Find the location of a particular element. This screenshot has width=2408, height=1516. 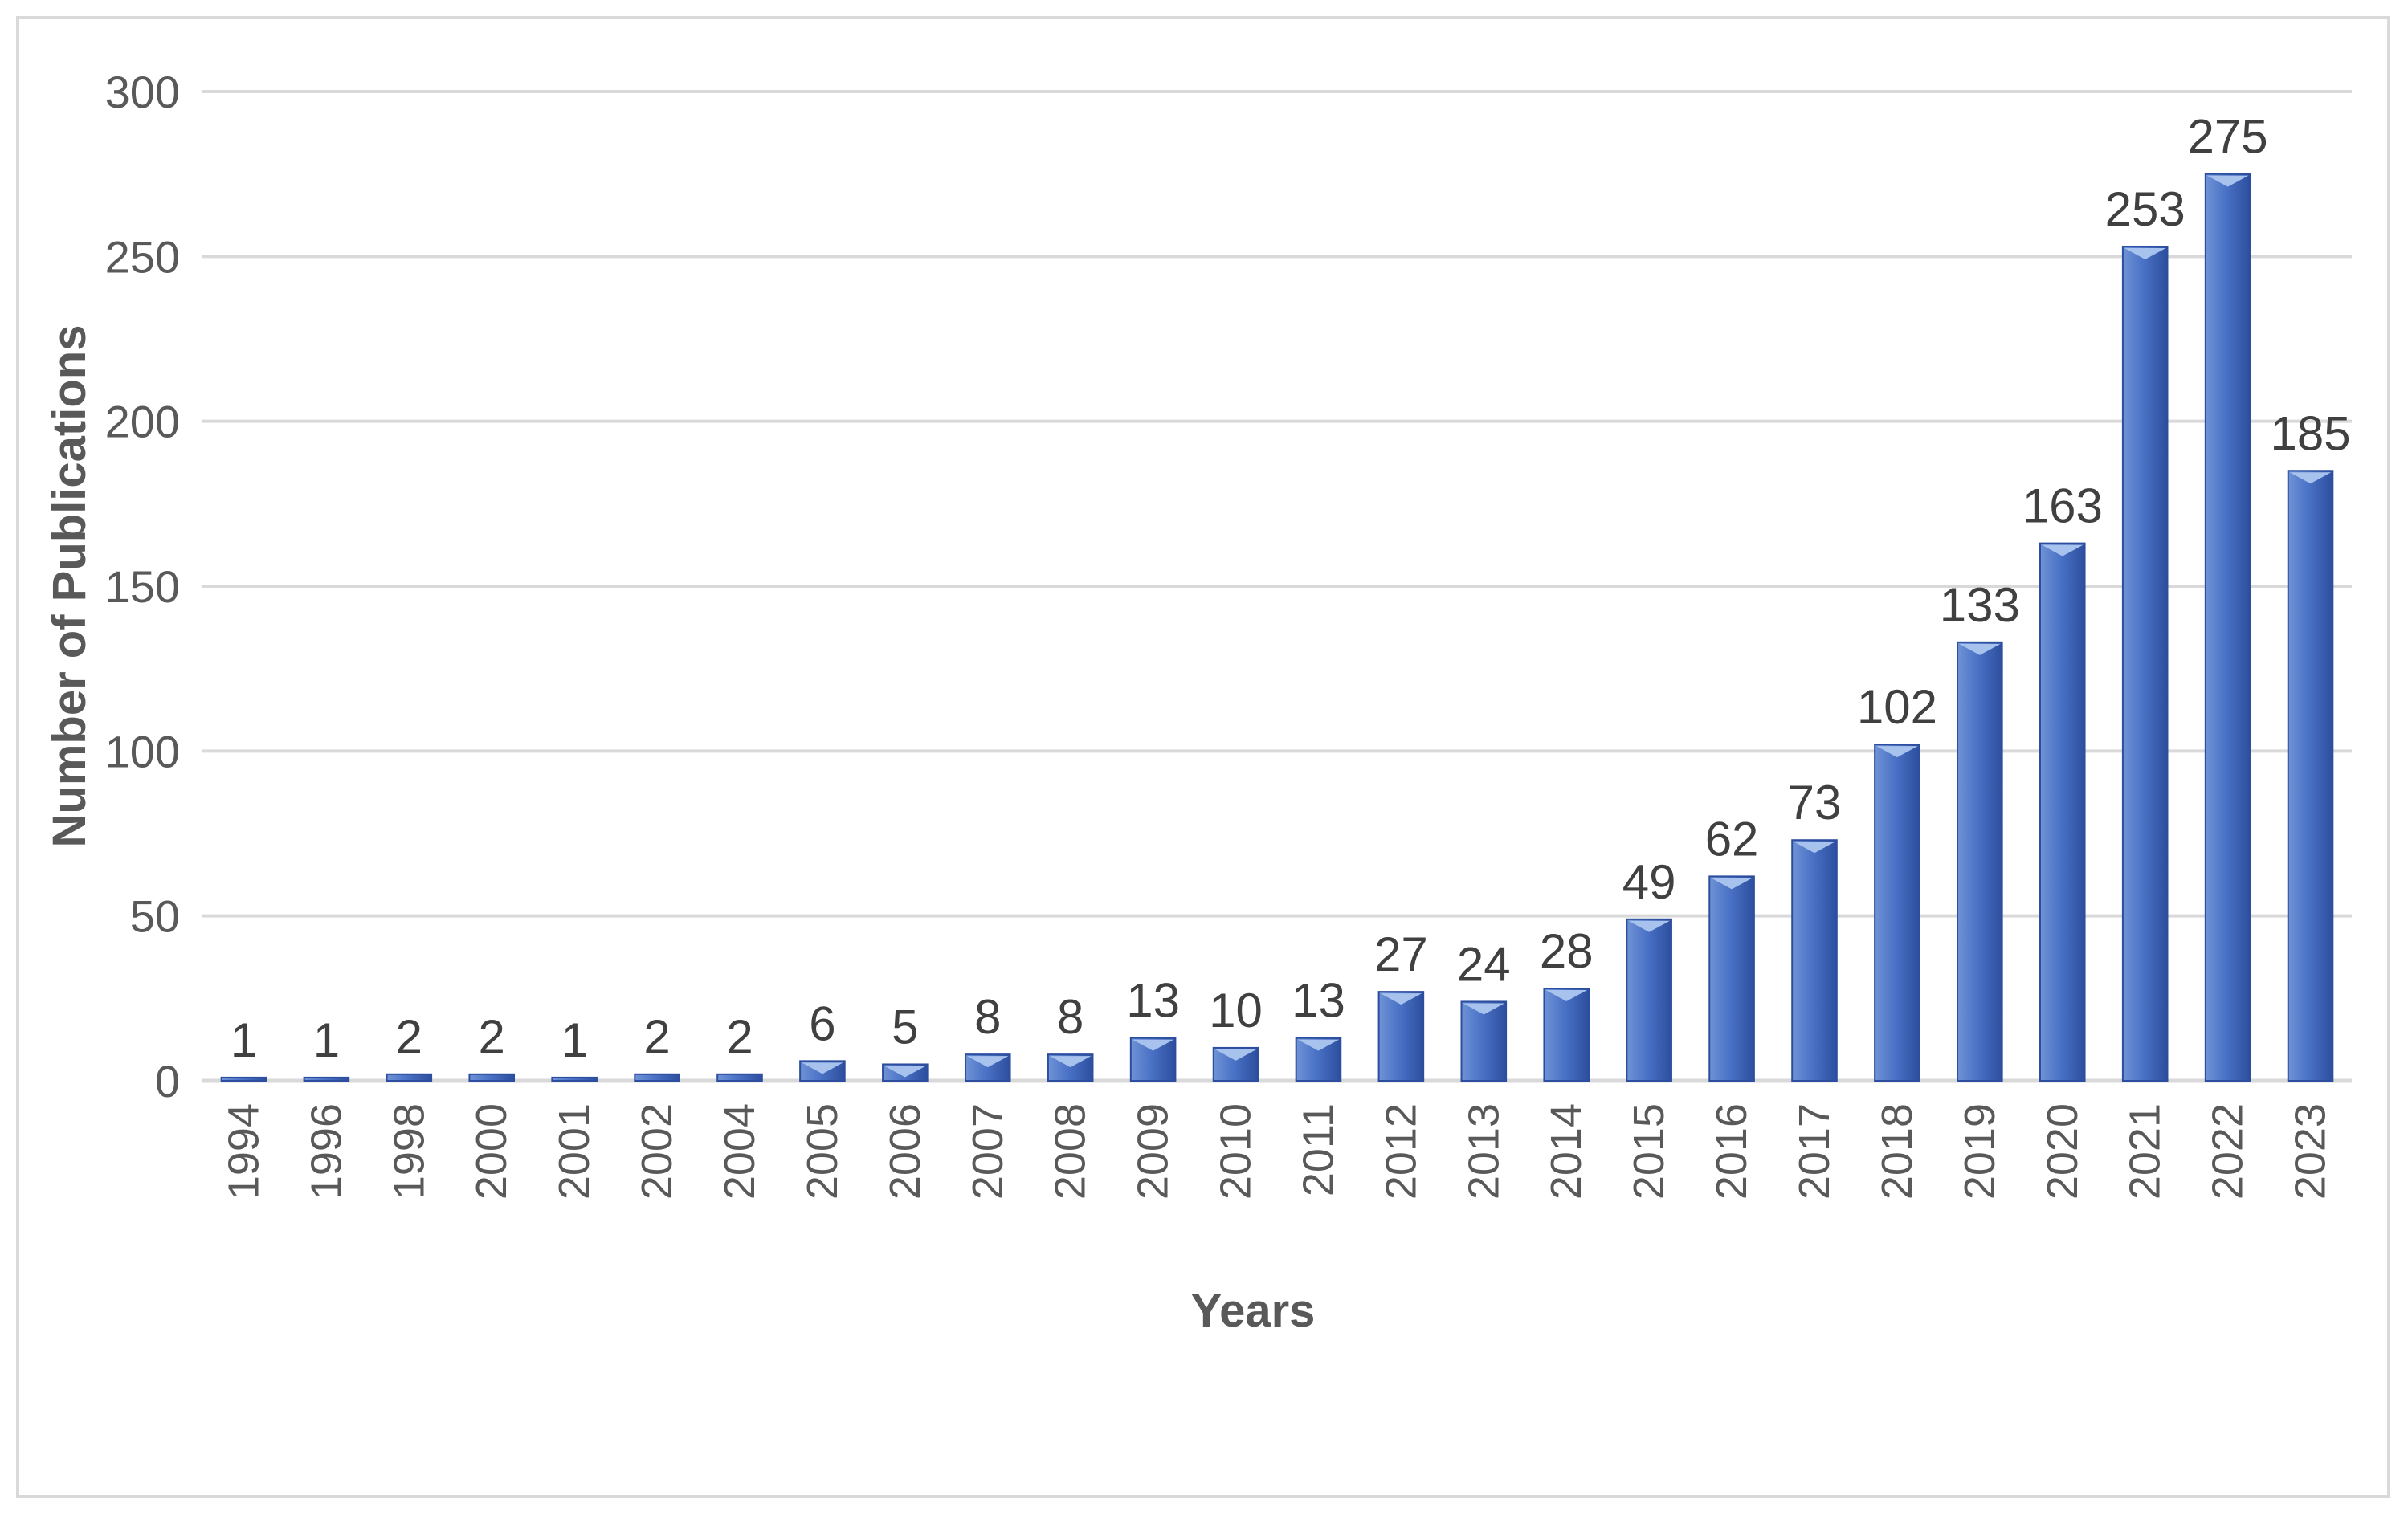

y-tick-label: 100 is located at coordinates (142, 751).